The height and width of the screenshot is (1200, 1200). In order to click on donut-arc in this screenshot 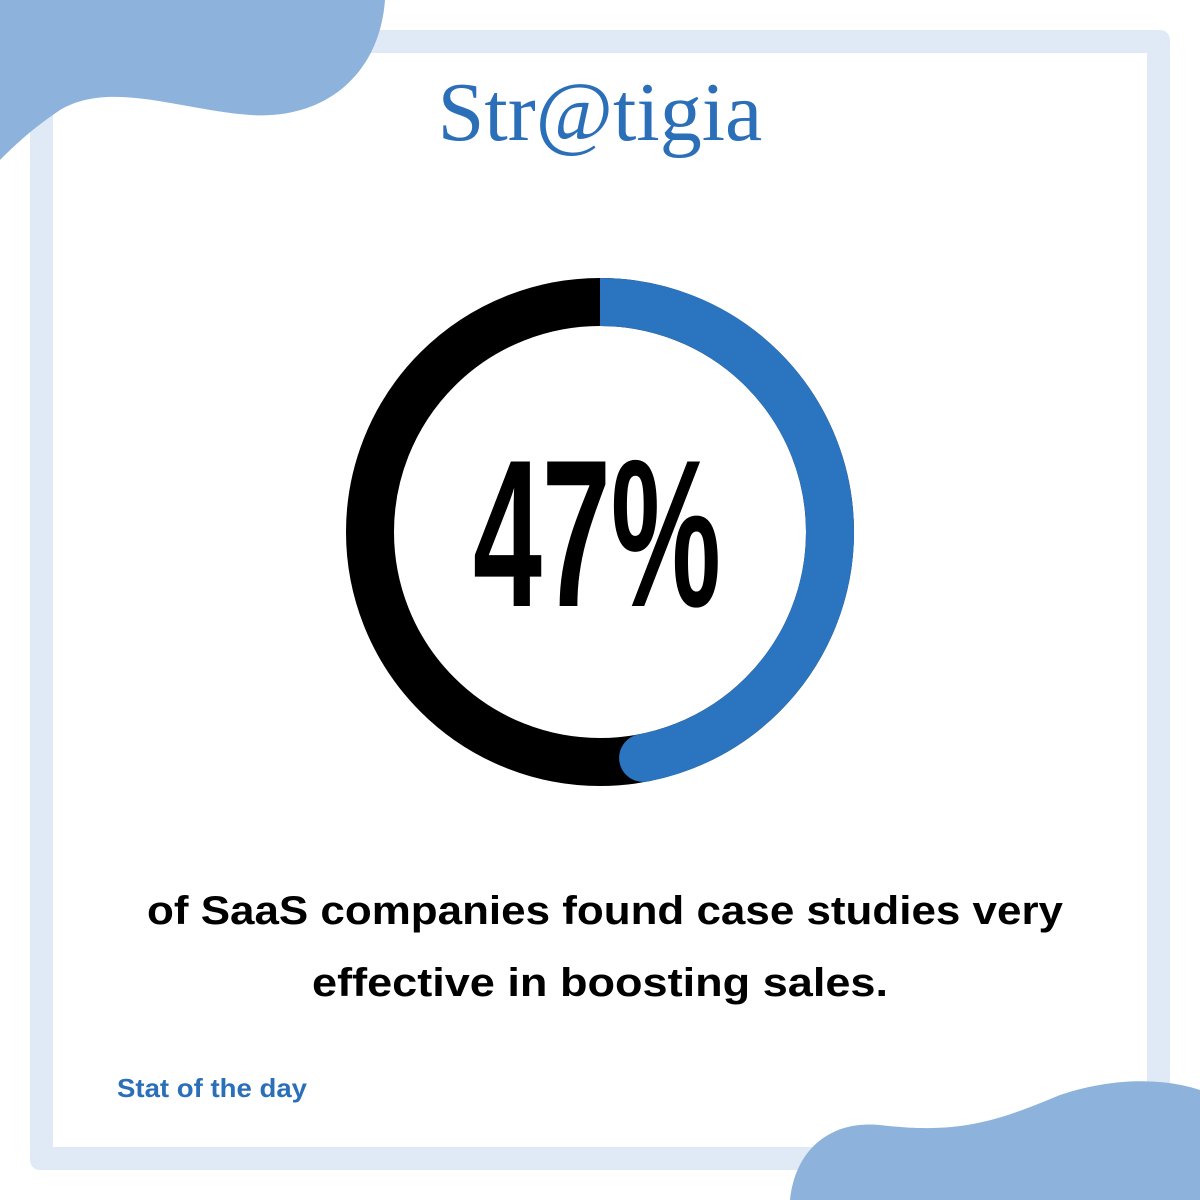, I will do `click(726, 530)`.